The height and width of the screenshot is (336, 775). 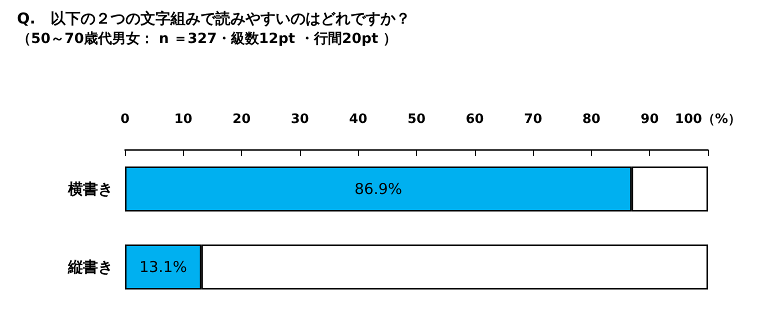 What do you see at coordinates (241, 119) in the screenshot?
I see `x-tick-label: 20` at bounding box center [241, 119].